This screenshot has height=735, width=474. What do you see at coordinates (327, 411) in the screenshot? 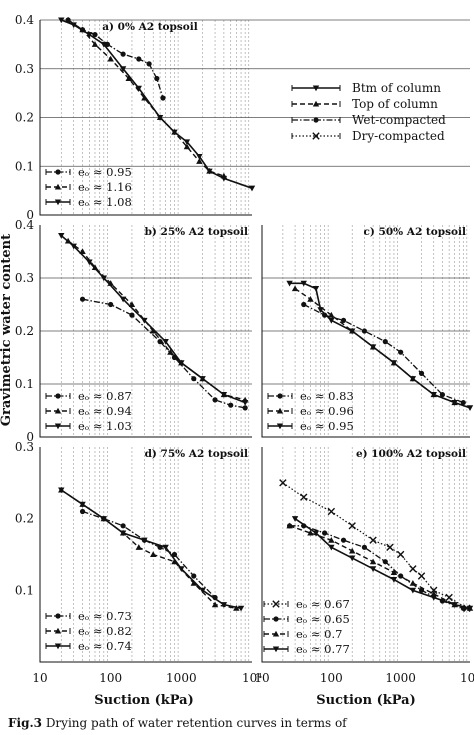
I see `legend-label: eₒ ≈ 0.96` at bounding box center [327, 411].